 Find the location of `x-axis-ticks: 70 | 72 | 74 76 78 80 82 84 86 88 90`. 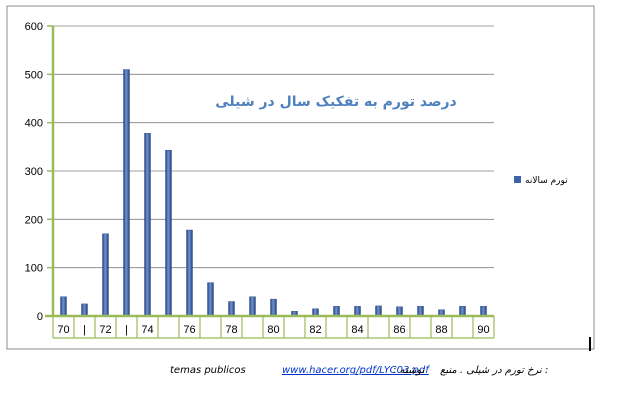

x-axis-ticks: 70 | 72 | 74 76 78 80 82 84 86 88 90 is located at coordinates (273, 327).